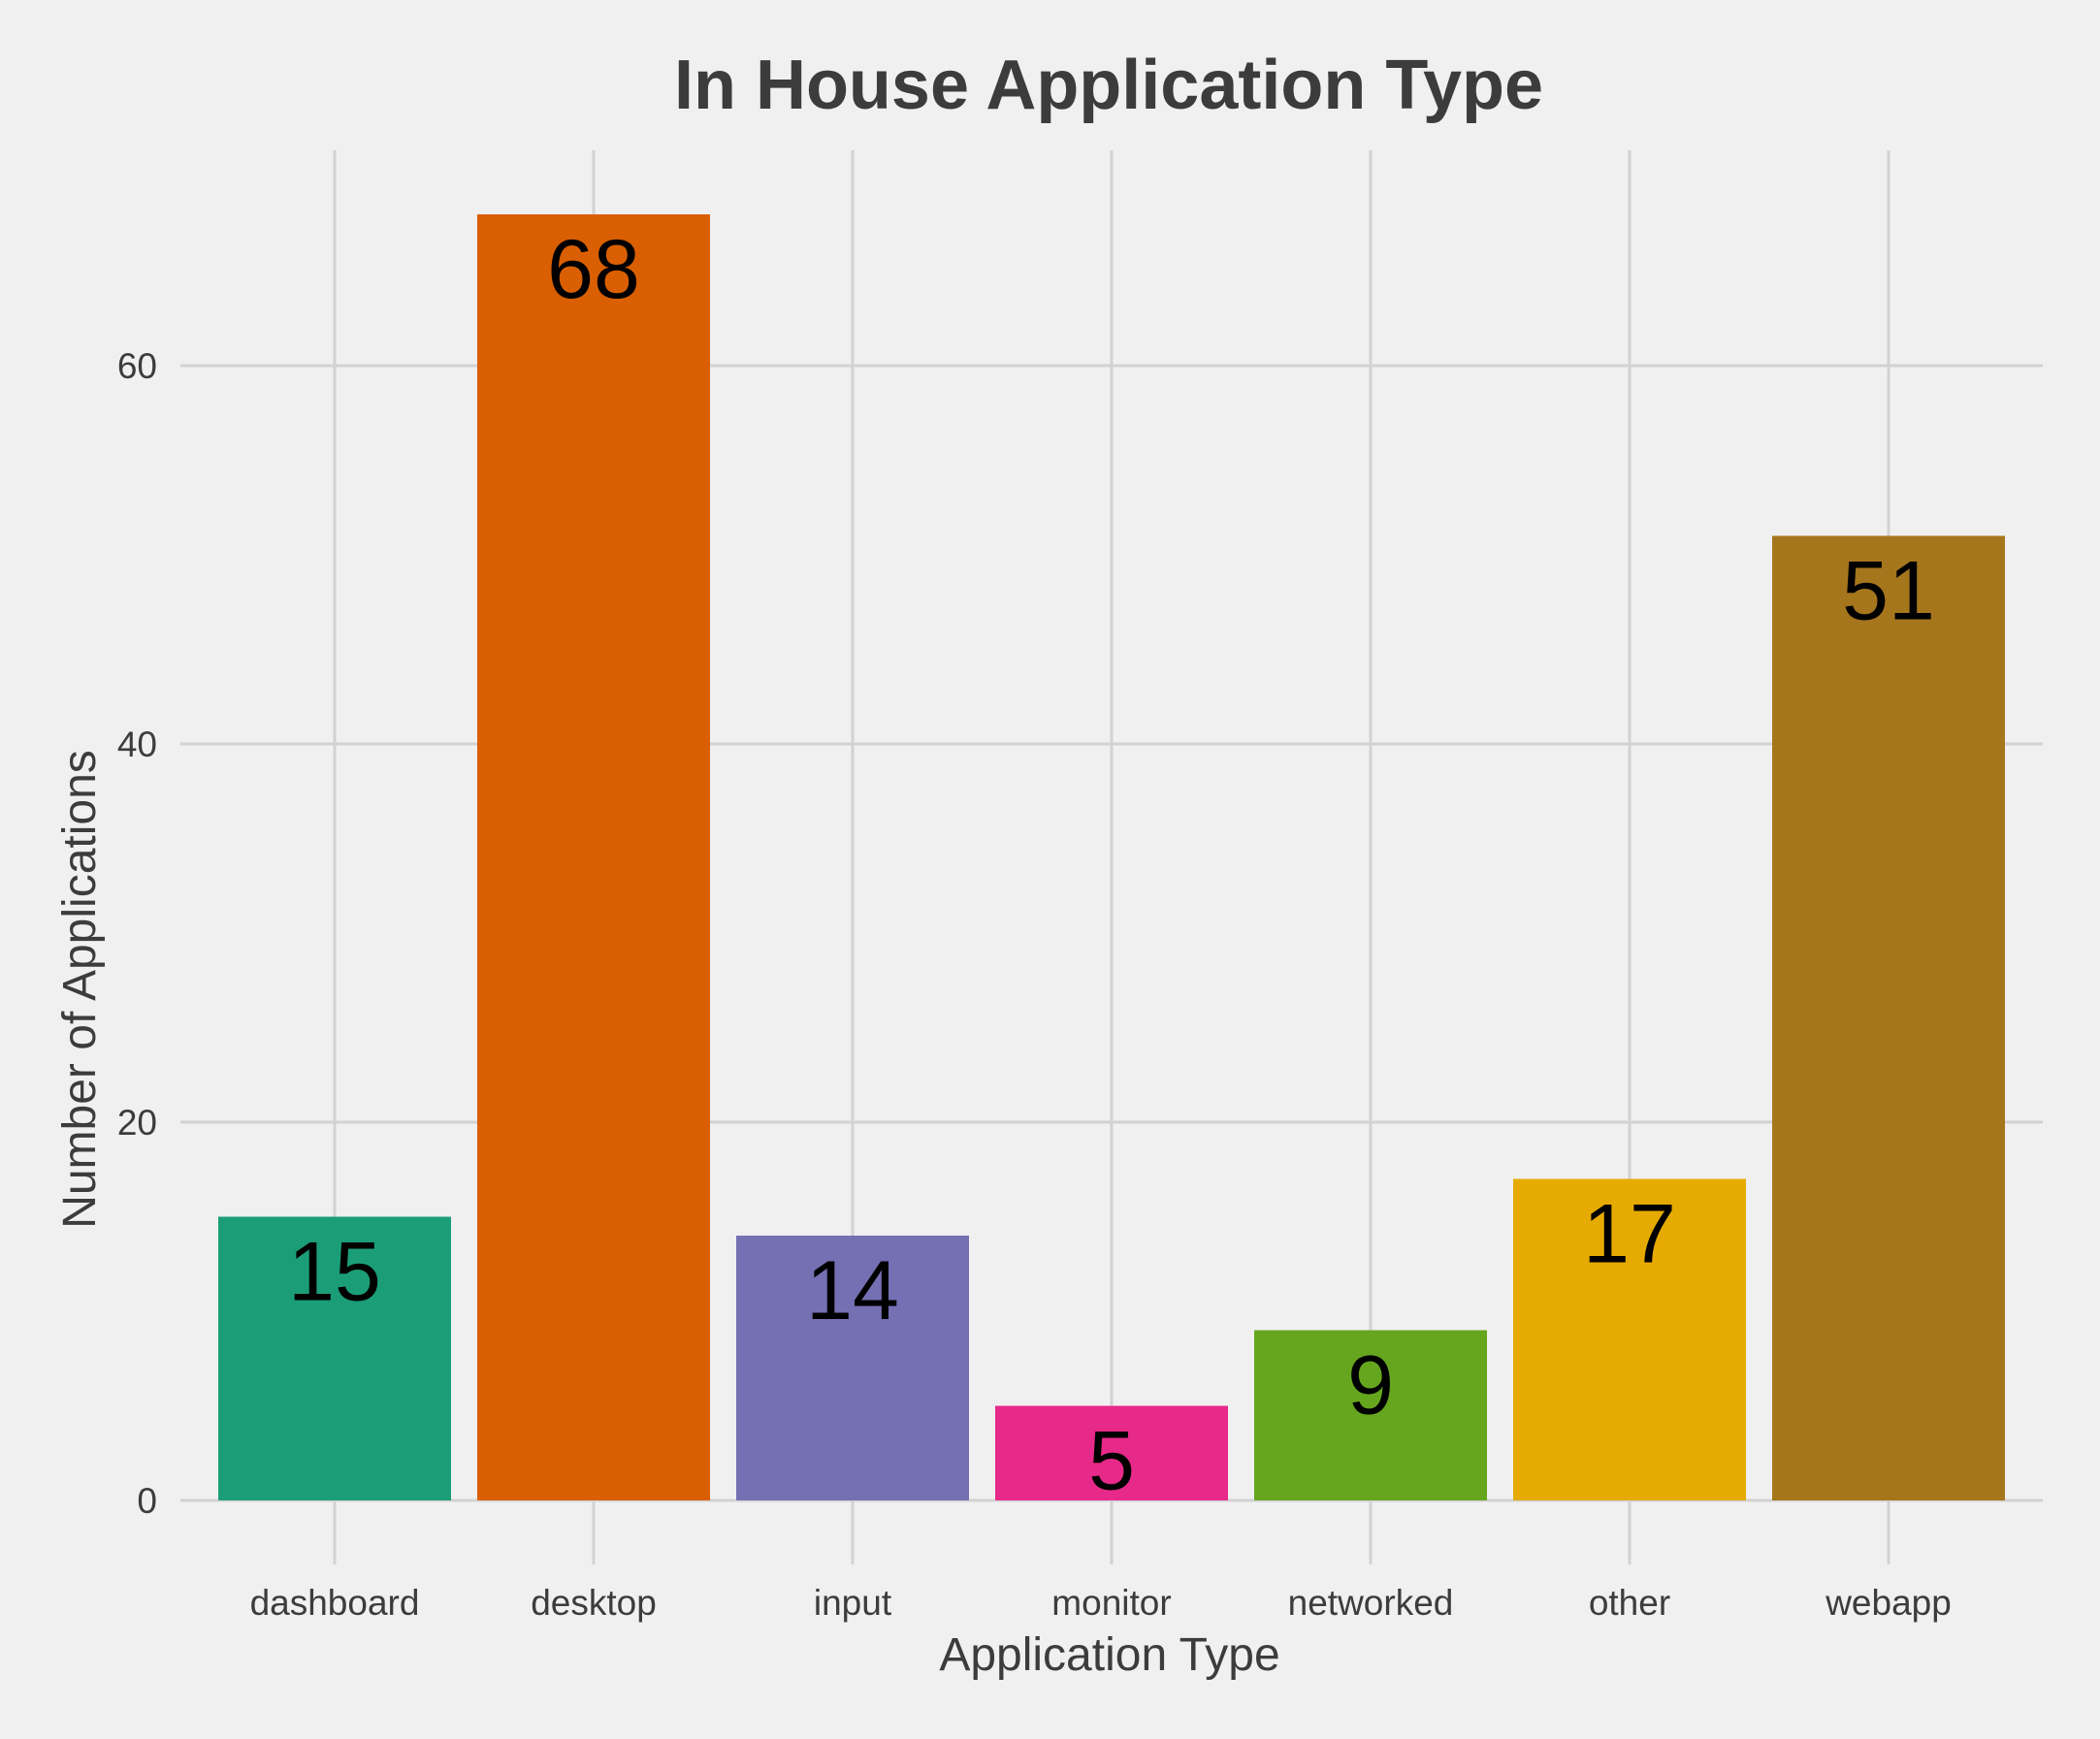  I want to click on bar-dashboard, so click(334, 1358).